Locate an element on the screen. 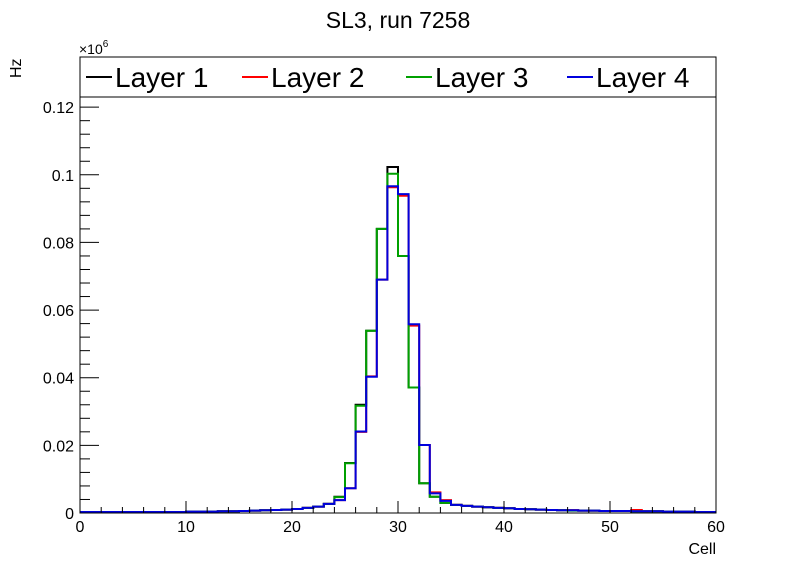  legend: Layer 1 Layer 2 Layer 3 Layer 4 is located at coordinates (398, 77).